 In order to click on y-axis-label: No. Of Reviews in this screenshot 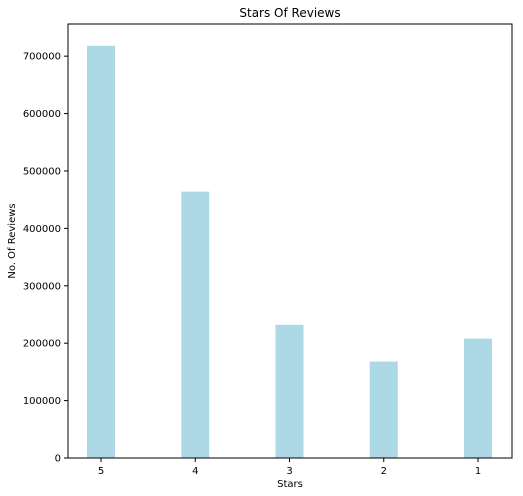, I will do `click(12, 240)`.